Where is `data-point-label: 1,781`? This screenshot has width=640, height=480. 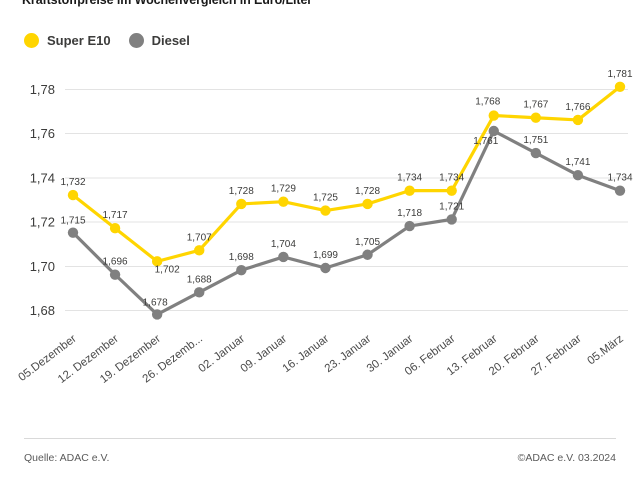 data-point-label: 1,781 is located at coordinates (619, 74).